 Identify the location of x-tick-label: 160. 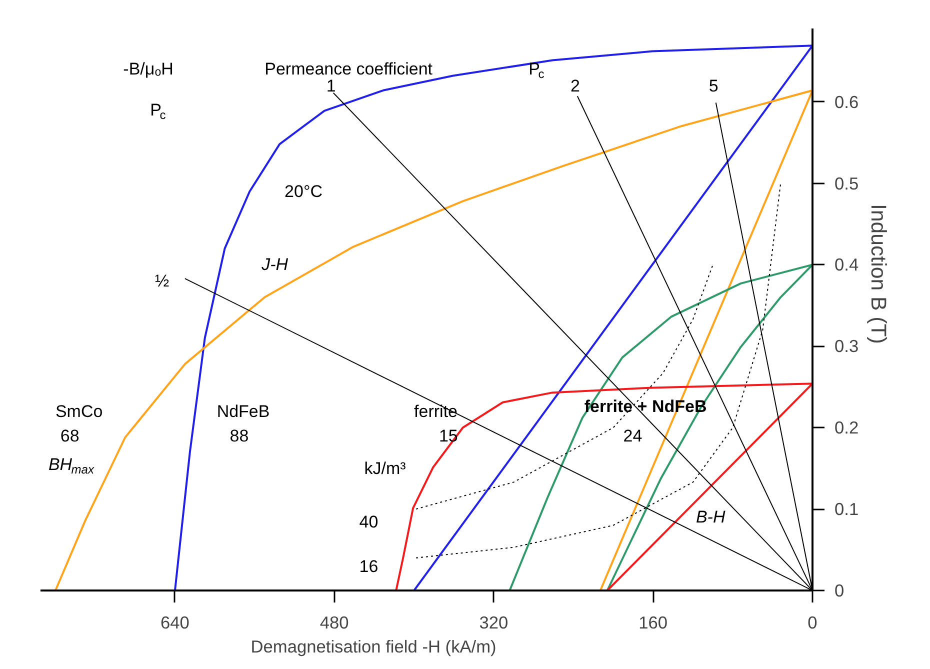
(653, 622).